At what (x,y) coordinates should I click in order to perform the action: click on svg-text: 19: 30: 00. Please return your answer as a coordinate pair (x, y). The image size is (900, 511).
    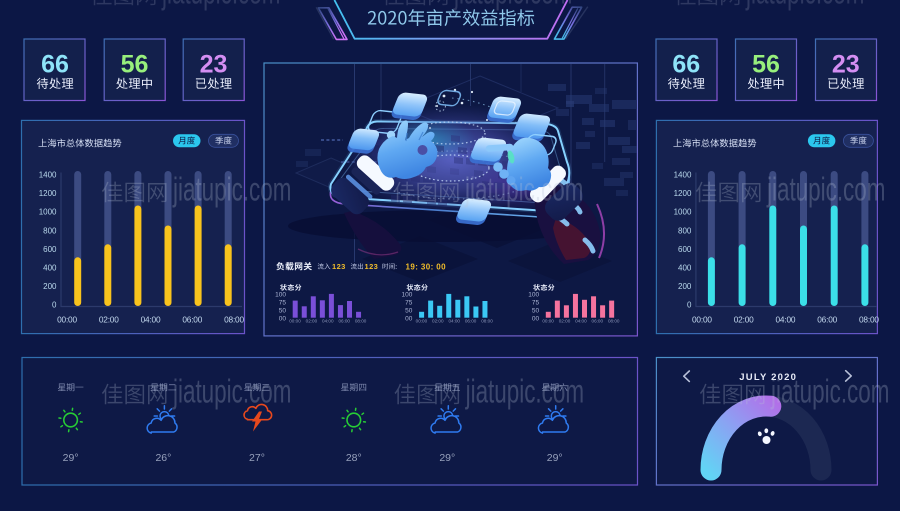
    Looking at the image, I should click on (426, 266).